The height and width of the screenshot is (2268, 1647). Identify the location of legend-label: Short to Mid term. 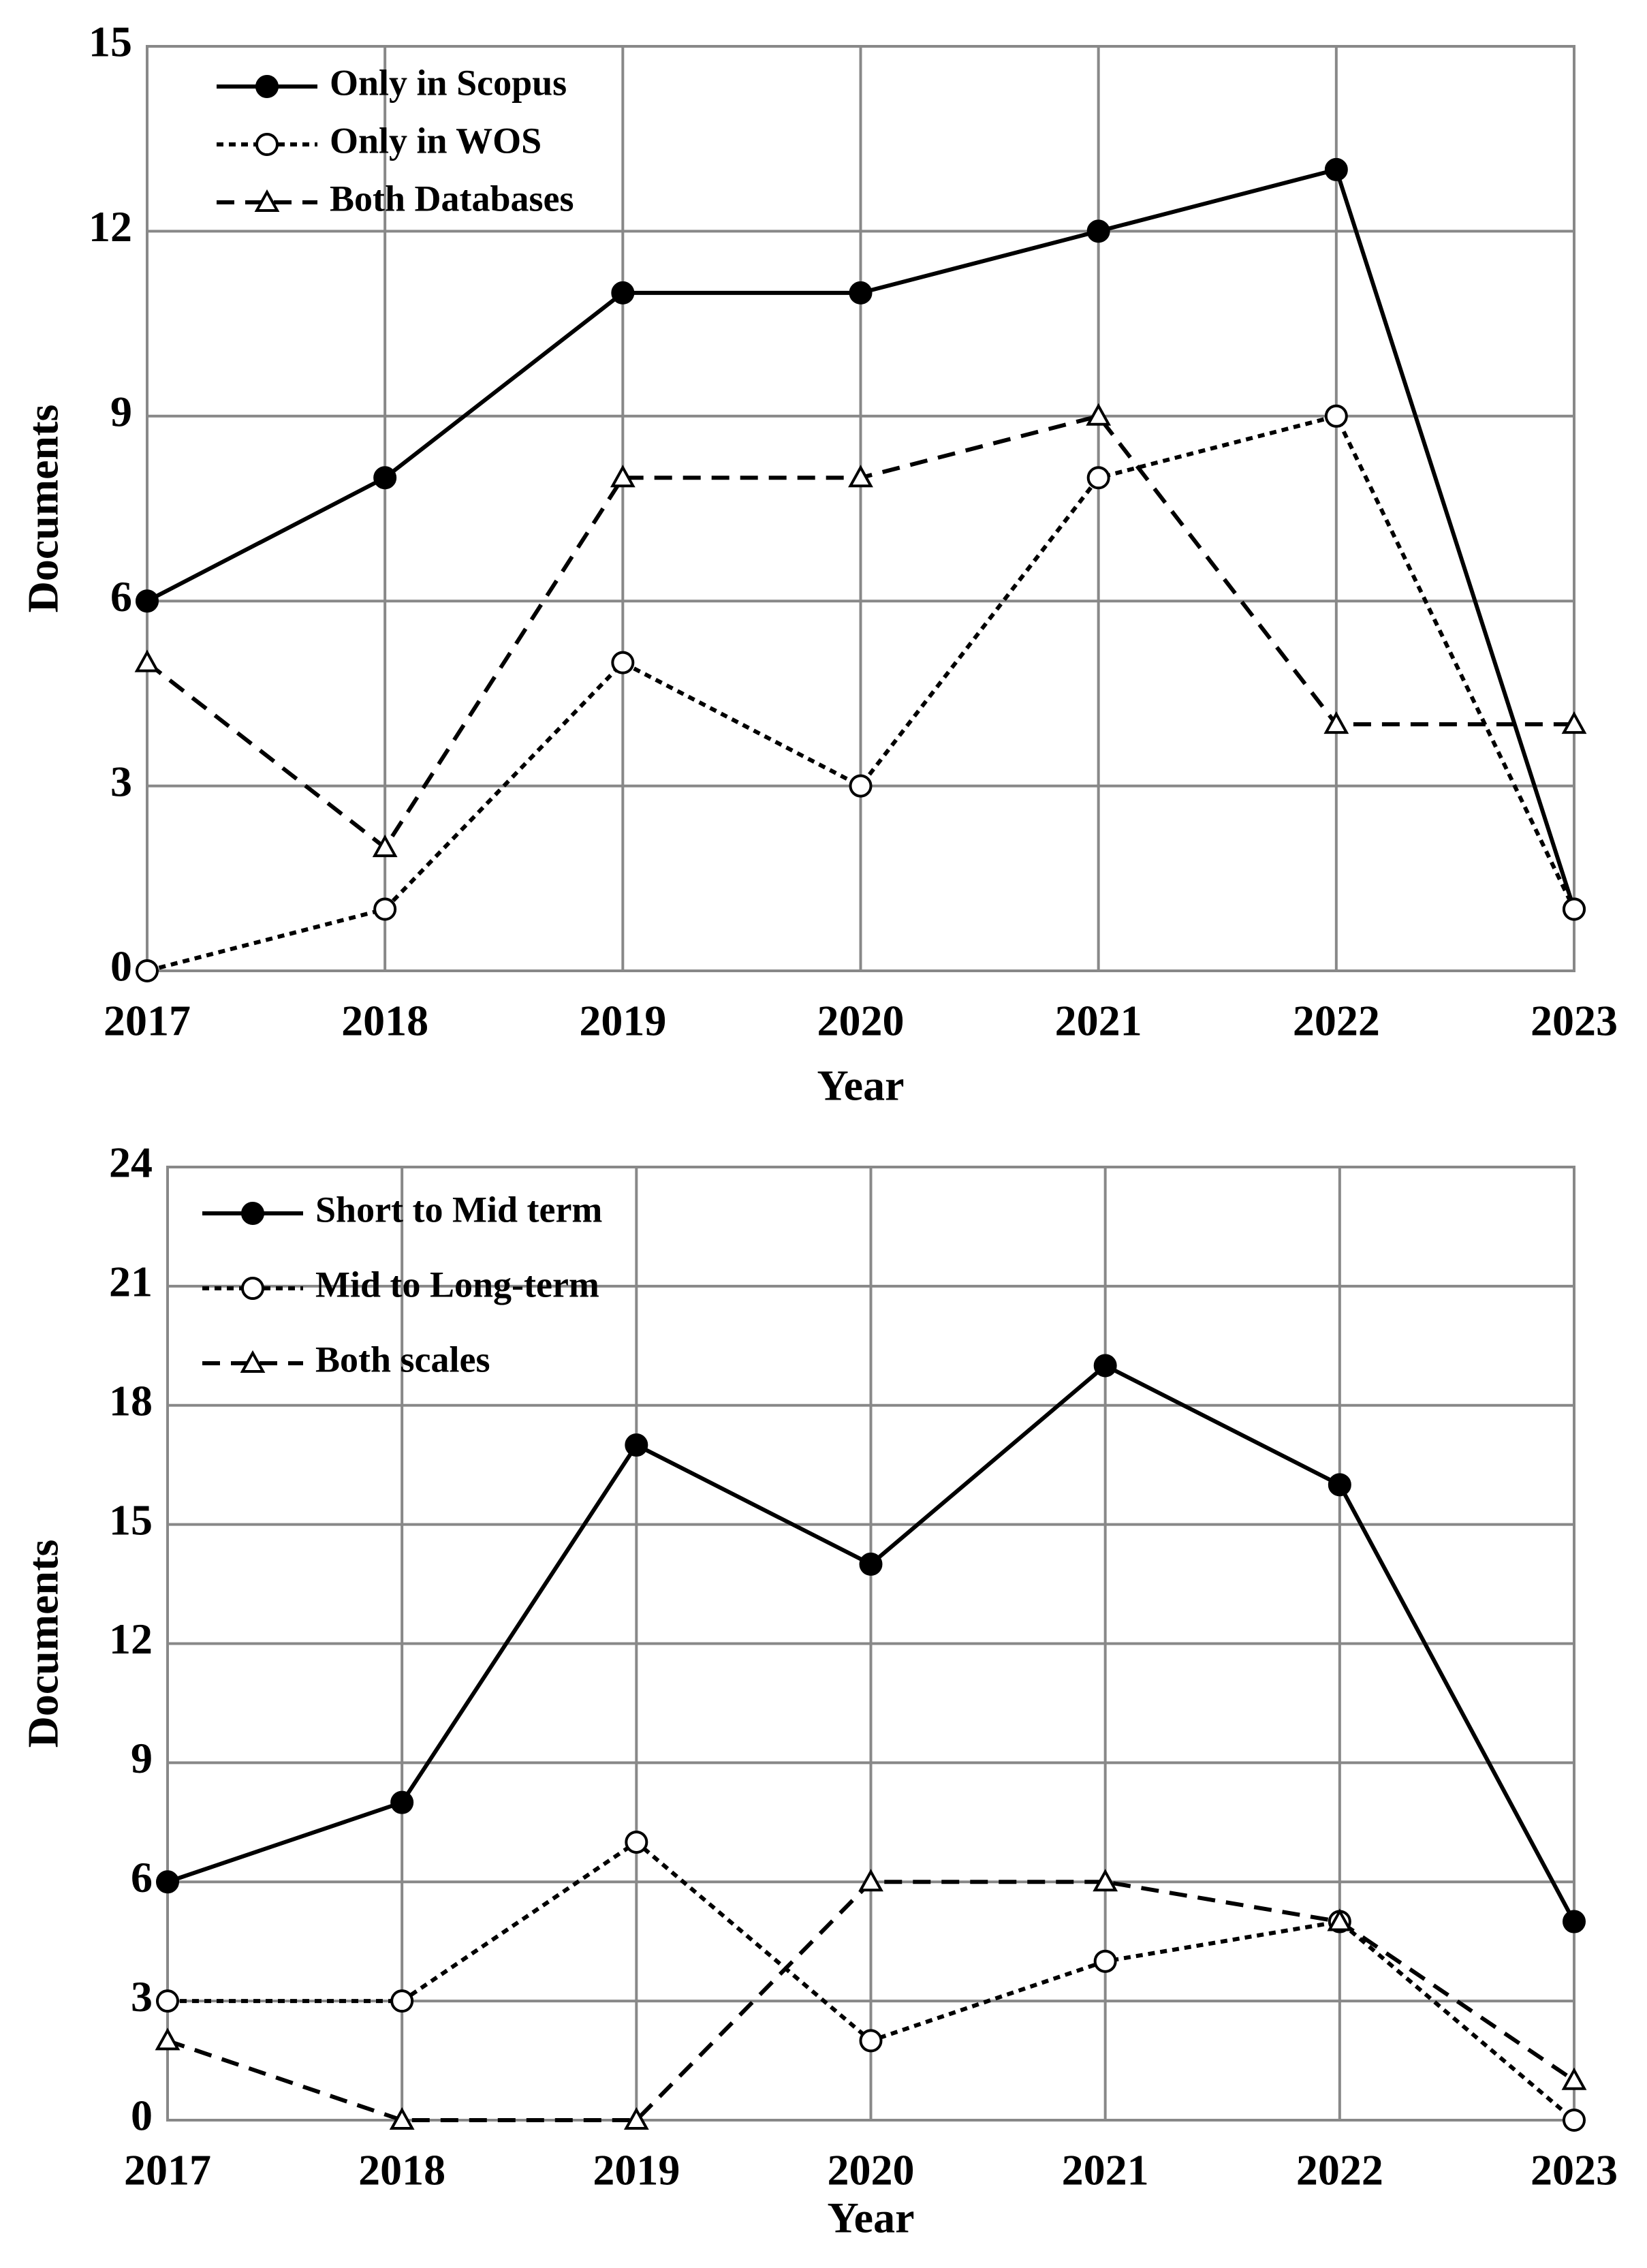
(458, 1209).